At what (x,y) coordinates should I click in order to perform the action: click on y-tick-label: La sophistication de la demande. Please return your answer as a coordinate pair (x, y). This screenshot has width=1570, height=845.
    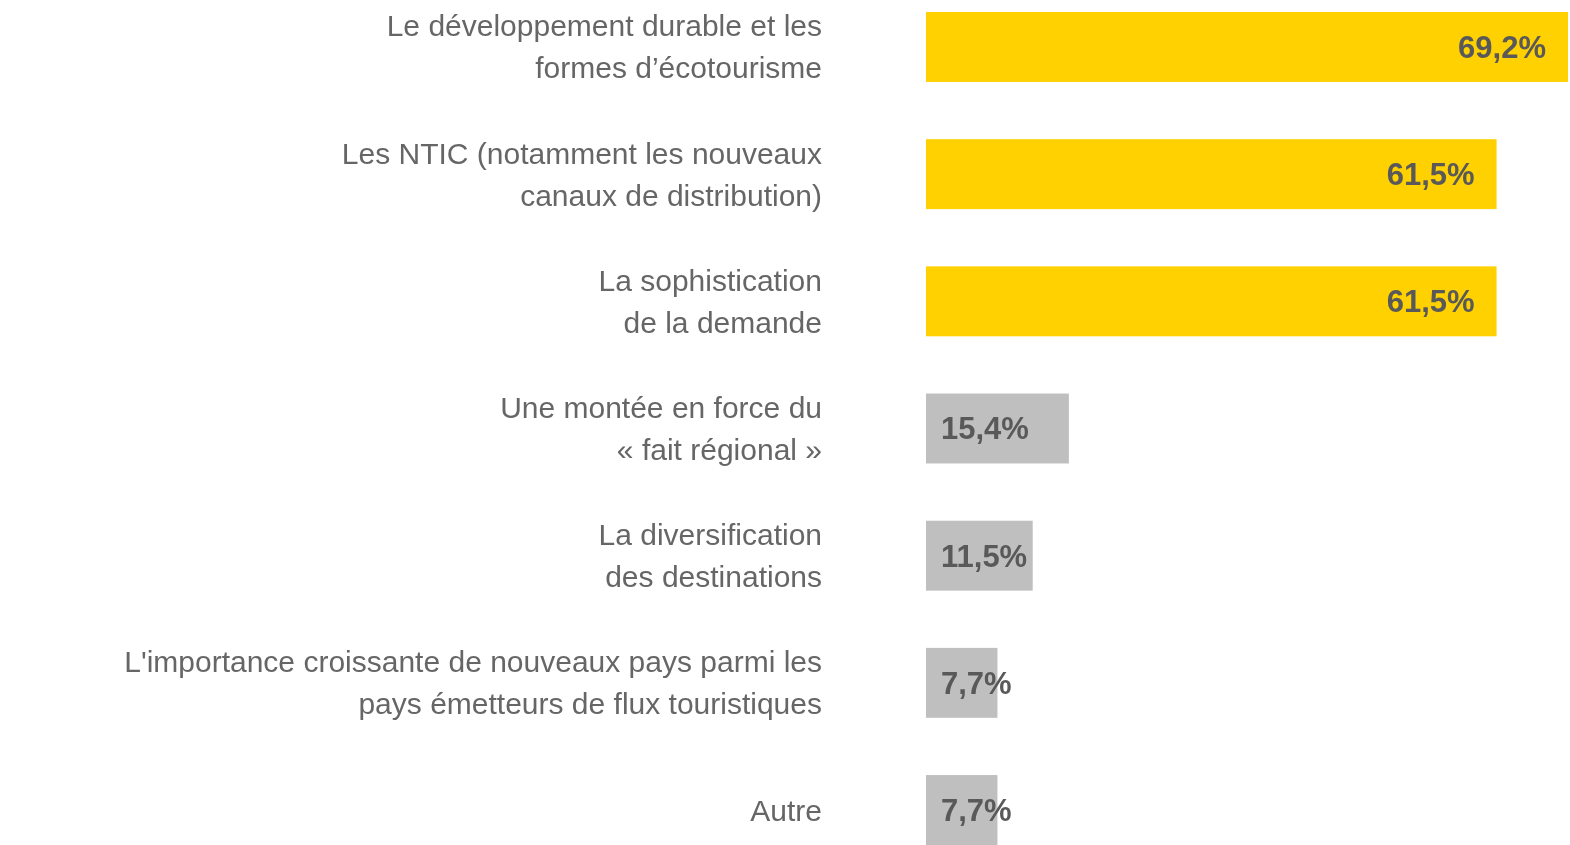
    Looking at the image, I should click on (710, 301).